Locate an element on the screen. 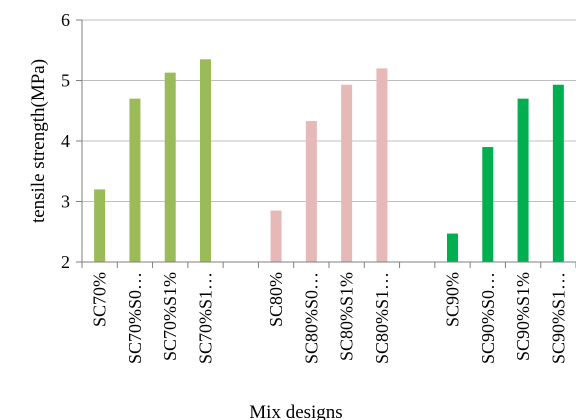 Image resolution: width=576 pixels, height=420 pixels. y-tick-labels: 2 3 4 5 6 is located at coordinates (65, 141).